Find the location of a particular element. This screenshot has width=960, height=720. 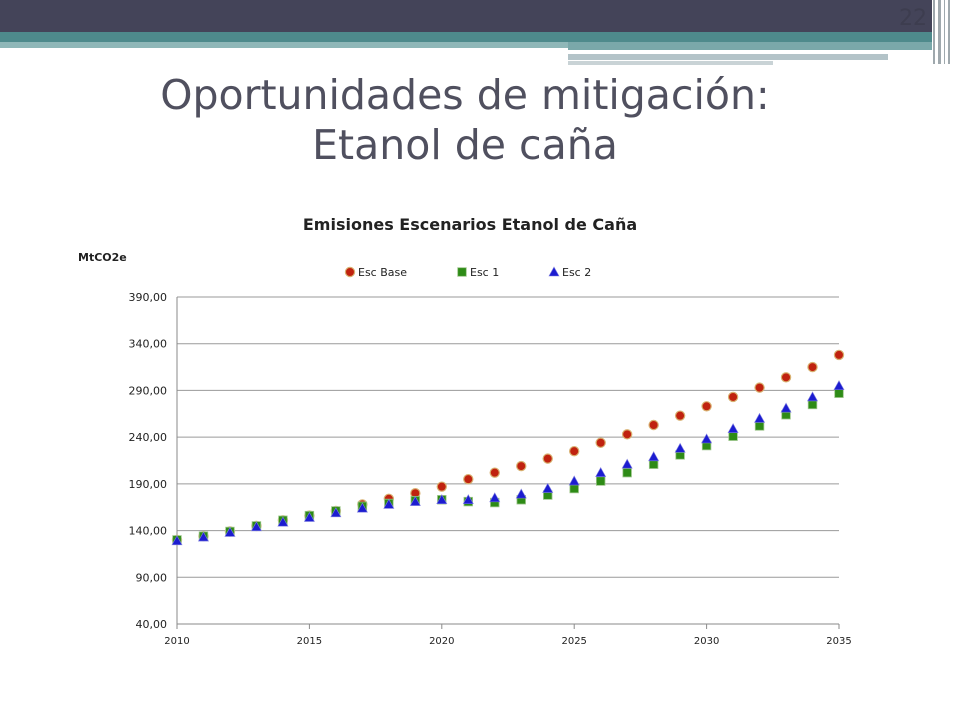

header-accent-strip-left is located at coordinates (284, 45).